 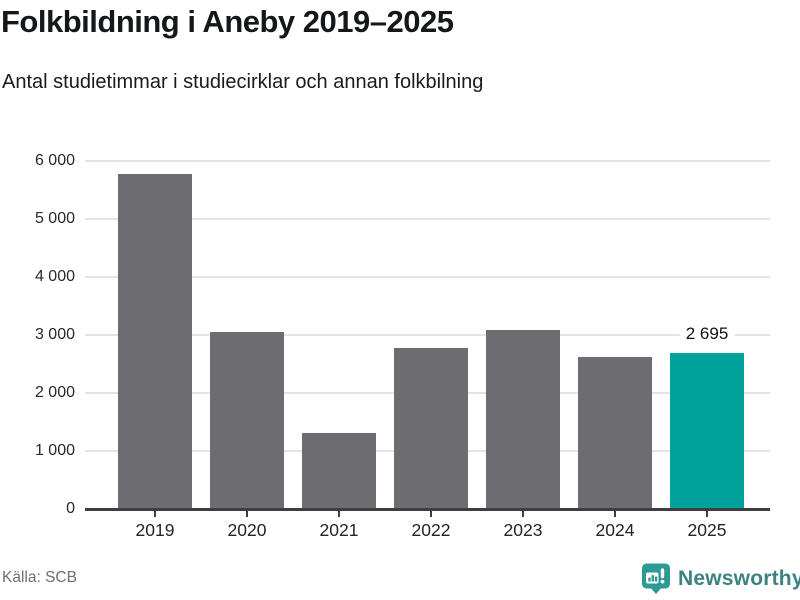 I want to click on y-axis-tick-label: 1 000, so click(x=54, y=450).